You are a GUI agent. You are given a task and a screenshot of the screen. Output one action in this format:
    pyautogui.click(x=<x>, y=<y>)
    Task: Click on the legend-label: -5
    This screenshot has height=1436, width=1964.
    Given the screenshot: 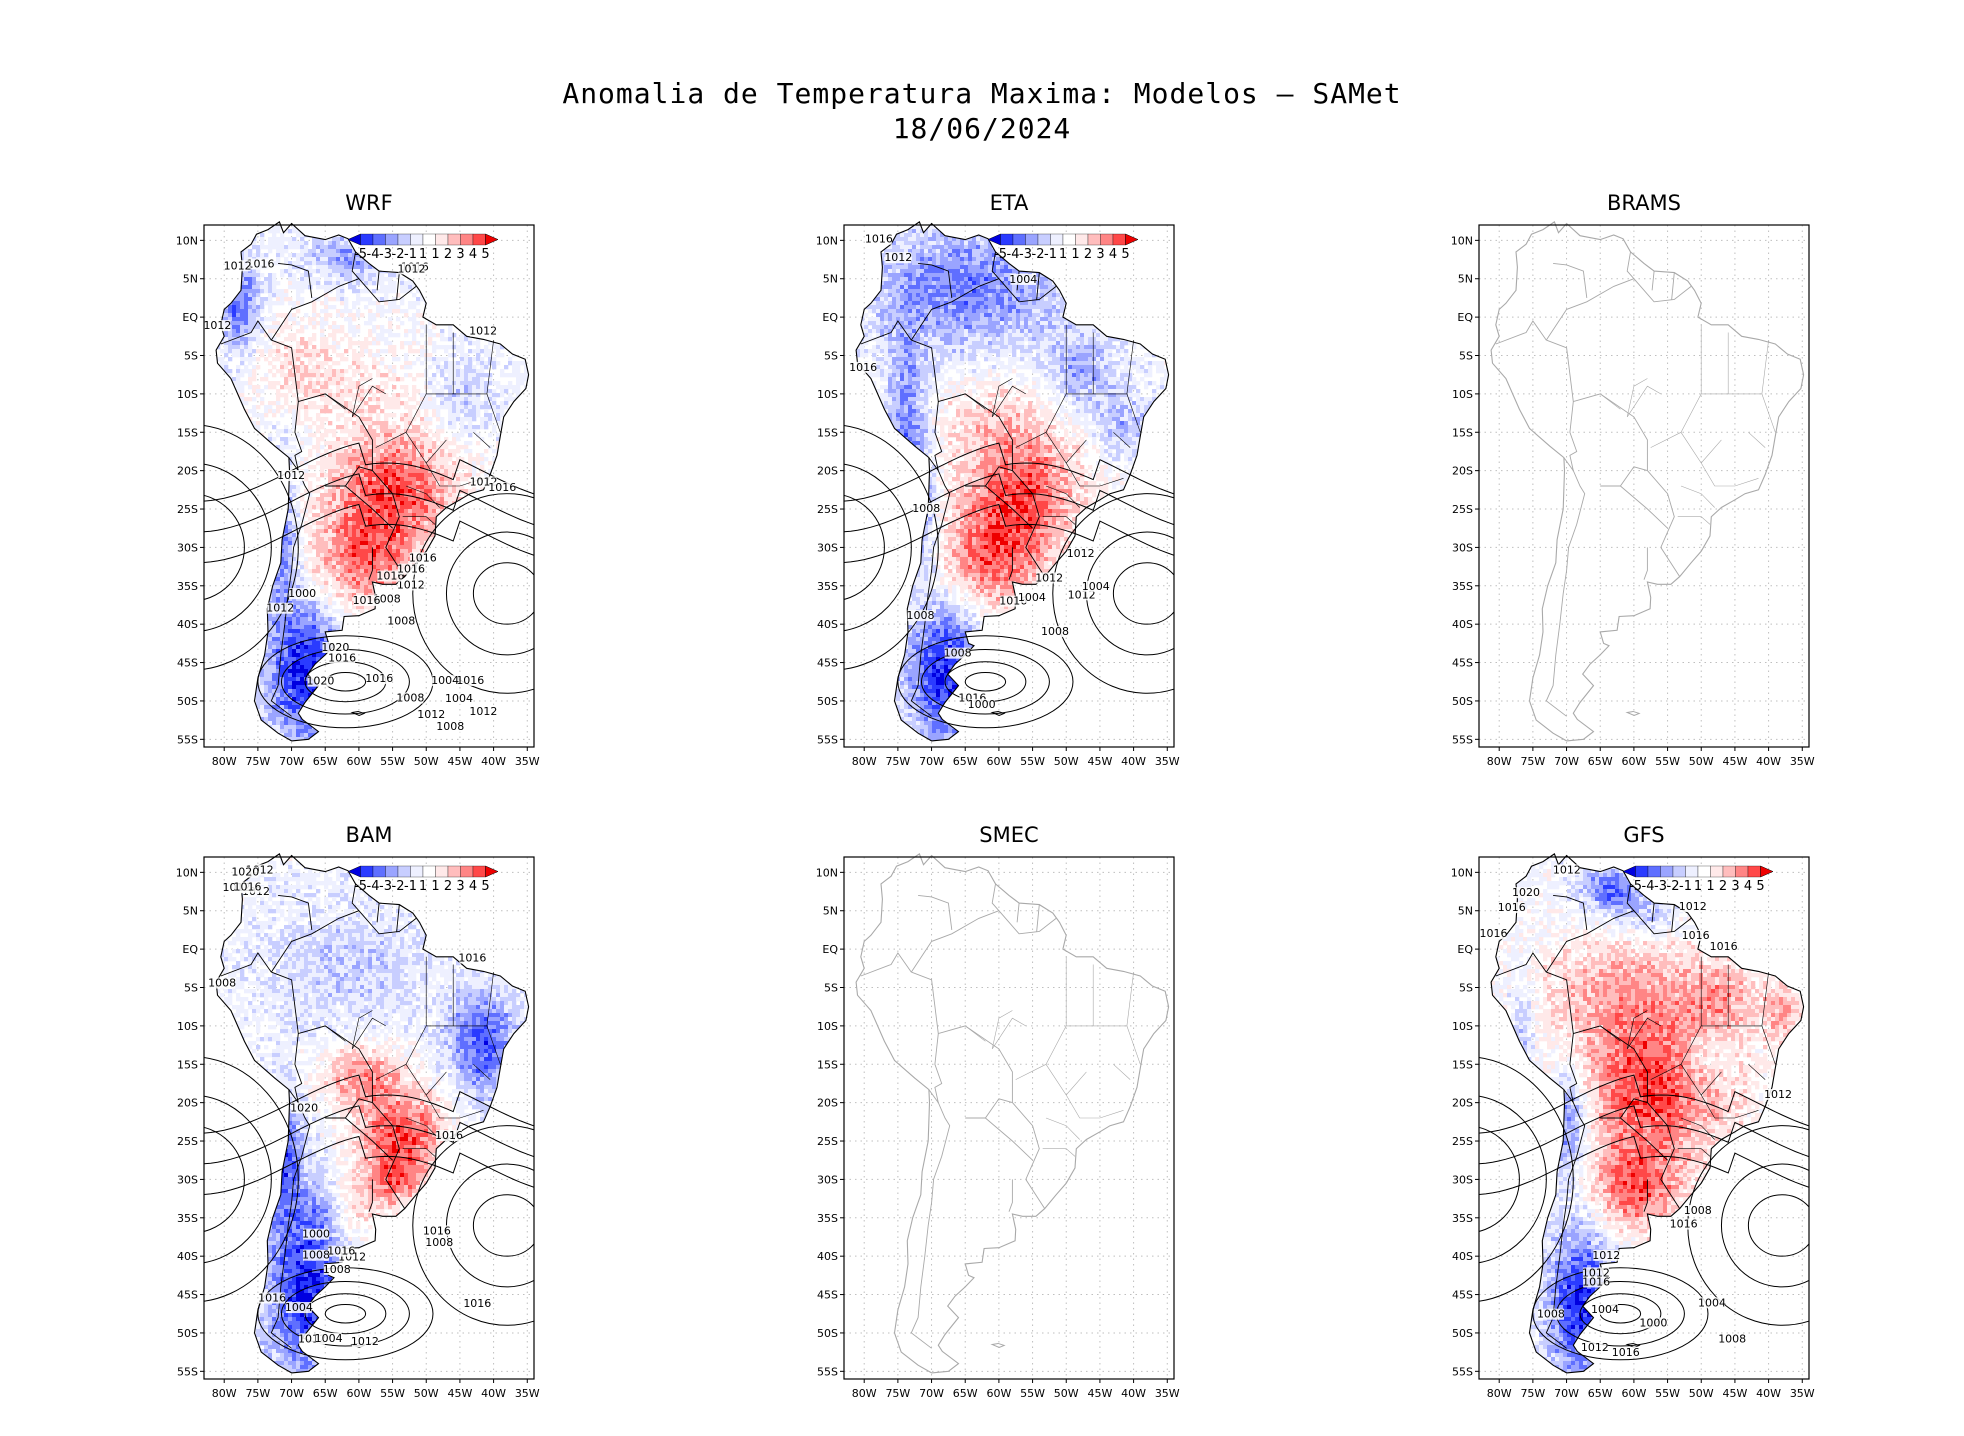 What is the action you would take?
    pyautogui.click(x=360, y=886)
    